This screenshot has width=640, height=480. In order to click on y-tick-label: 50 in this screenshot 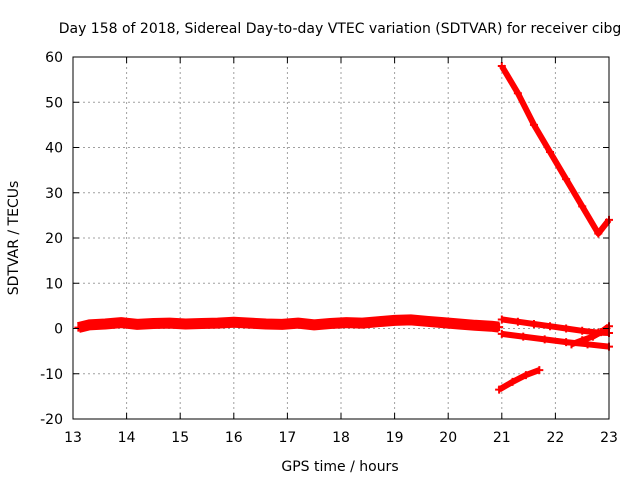, I will do `click(54, 103)`.